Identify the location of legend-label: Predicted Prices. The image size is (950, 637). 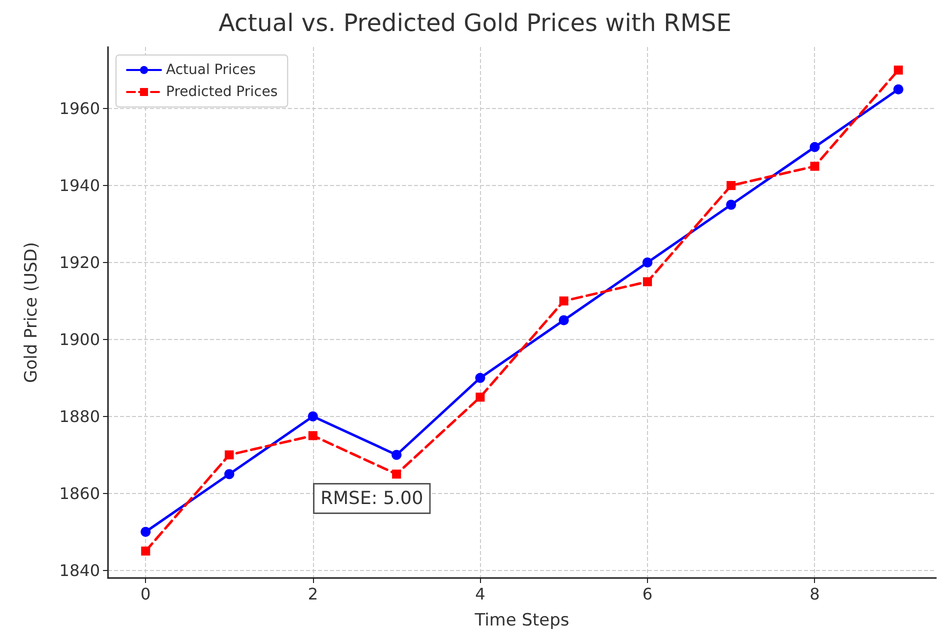
(222, 92).